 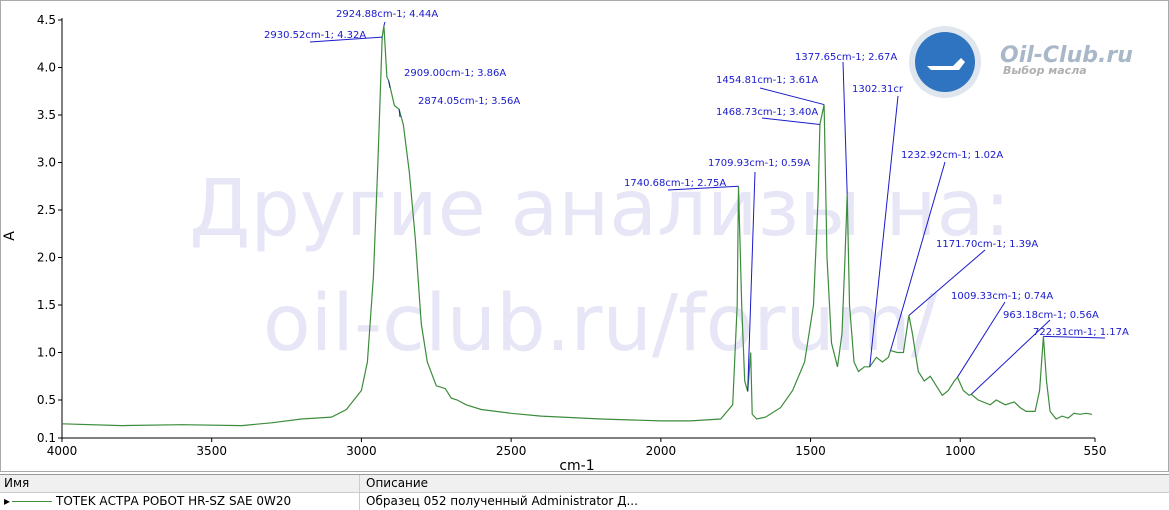 I want to click on y-tick-label: 4.5, so click(x=46, y=20).